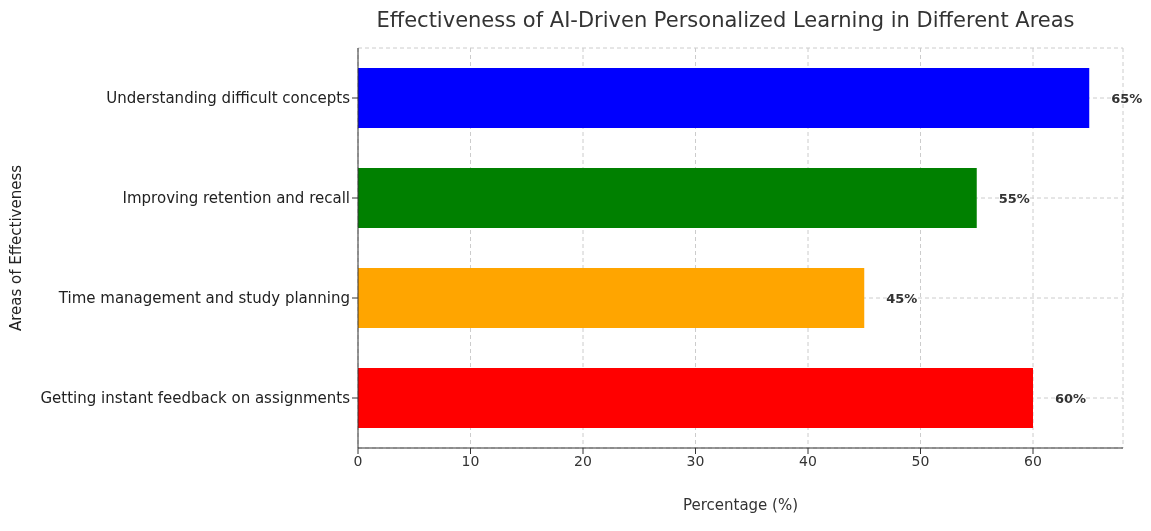  I want to click on x-tick-label: 30, so click(695, 460).